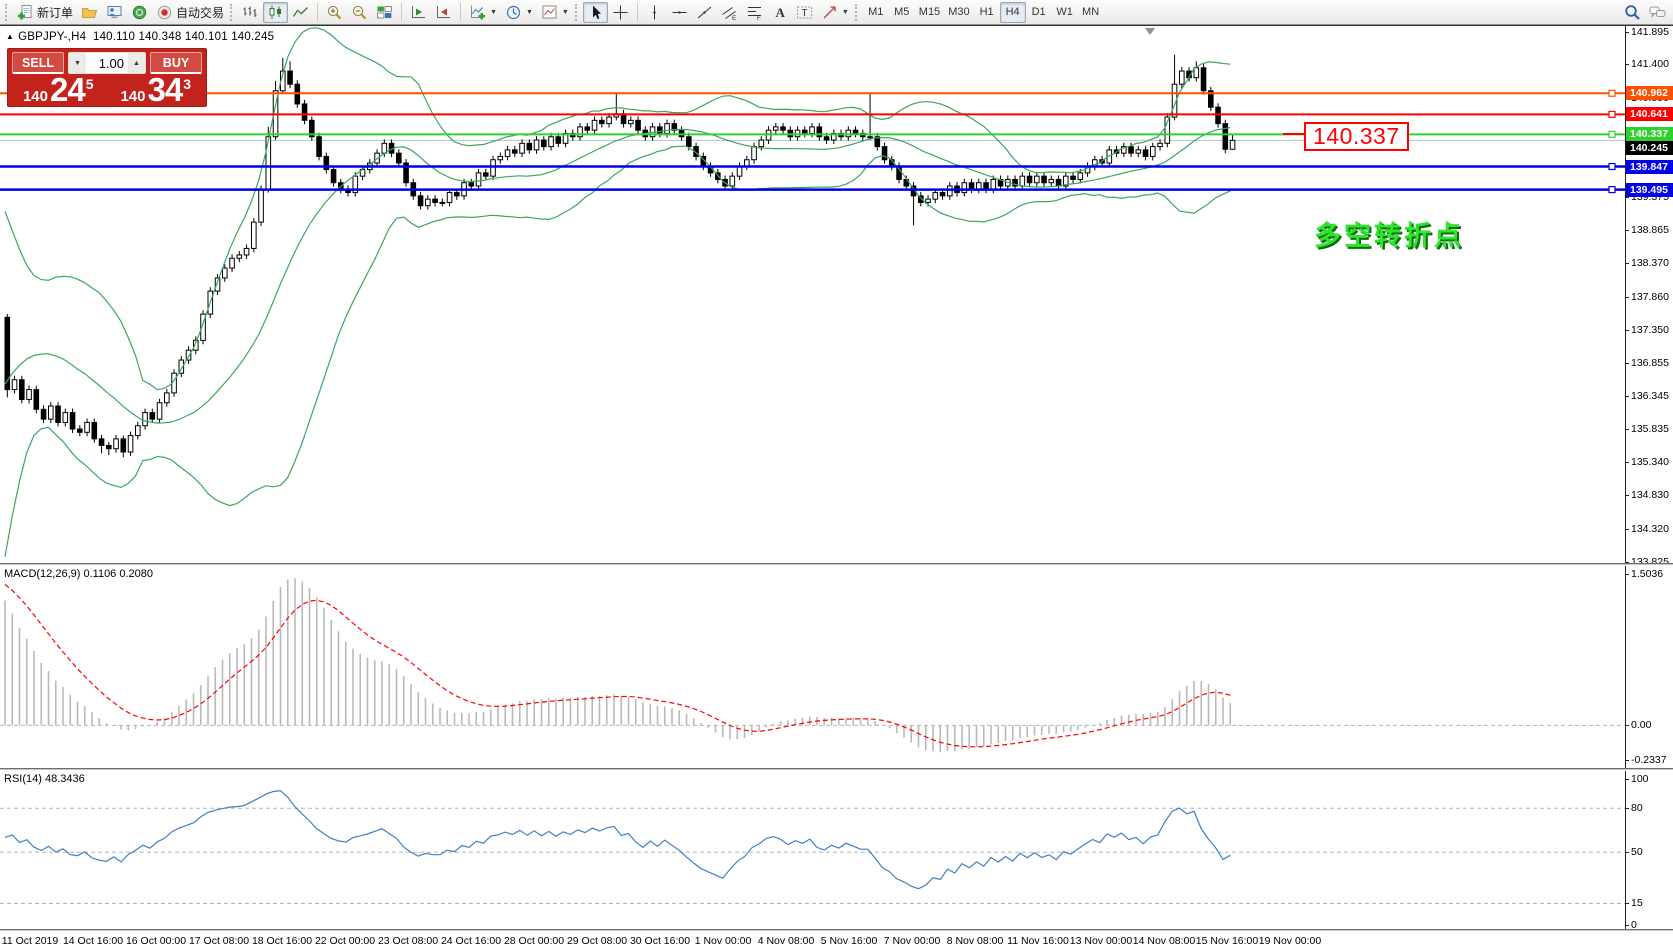 Image resolution: width=1673 pixels, height=951 pixels. I want to click on price-tick-label: 141.895, so click(1650, 31).